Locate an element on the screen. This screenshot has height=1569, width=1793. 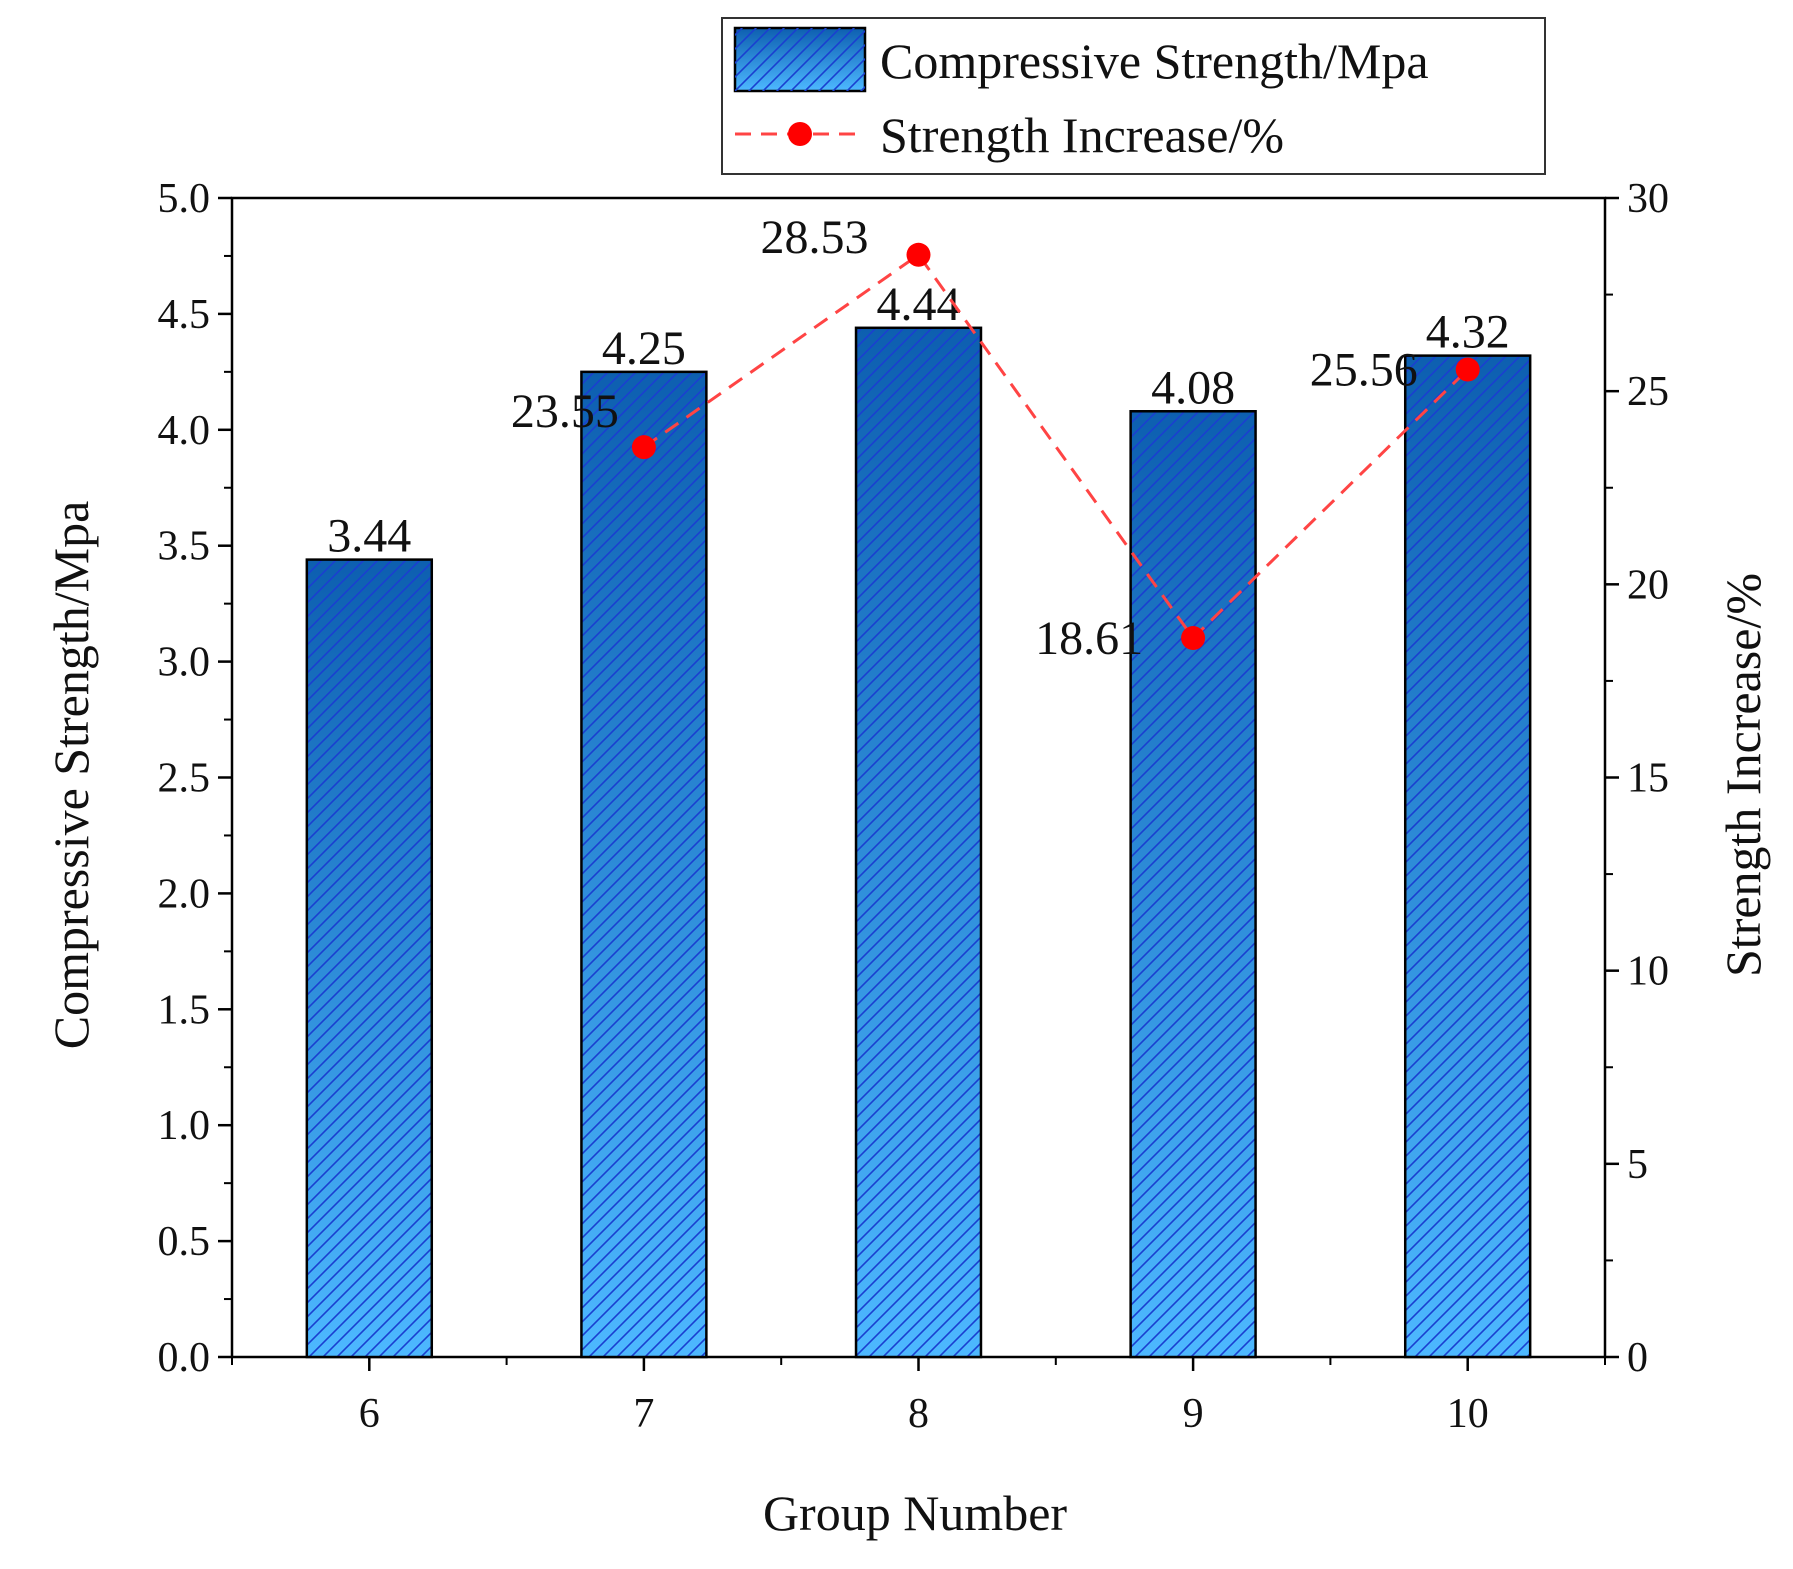
x-tick-label-10: 10 is located at coordinates (1468, 1414).